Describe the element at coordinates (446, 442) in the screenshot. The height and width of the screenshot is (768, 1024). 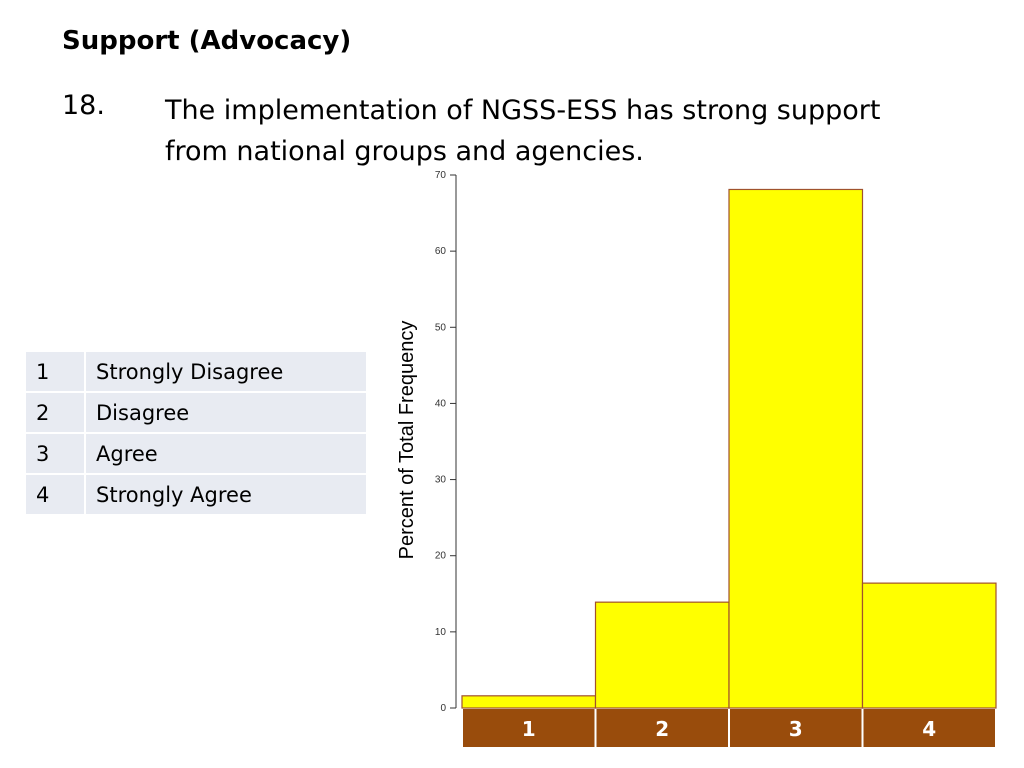
I see `y-axis: 0 10 20 30 40 50 60 70` at that location.